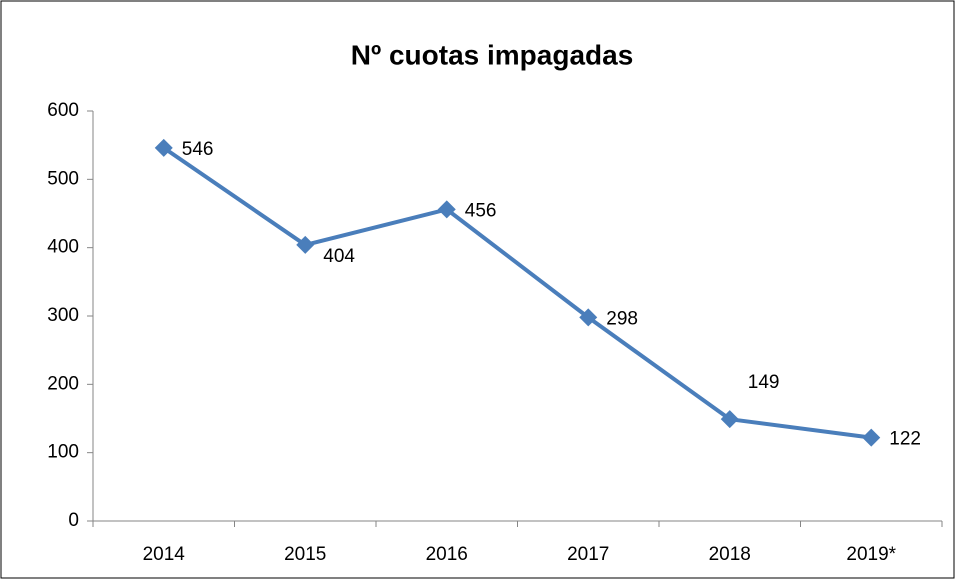  Describe the element at coordinates (339, 256) in the screenshot. I see `data-label: 404` at that location.